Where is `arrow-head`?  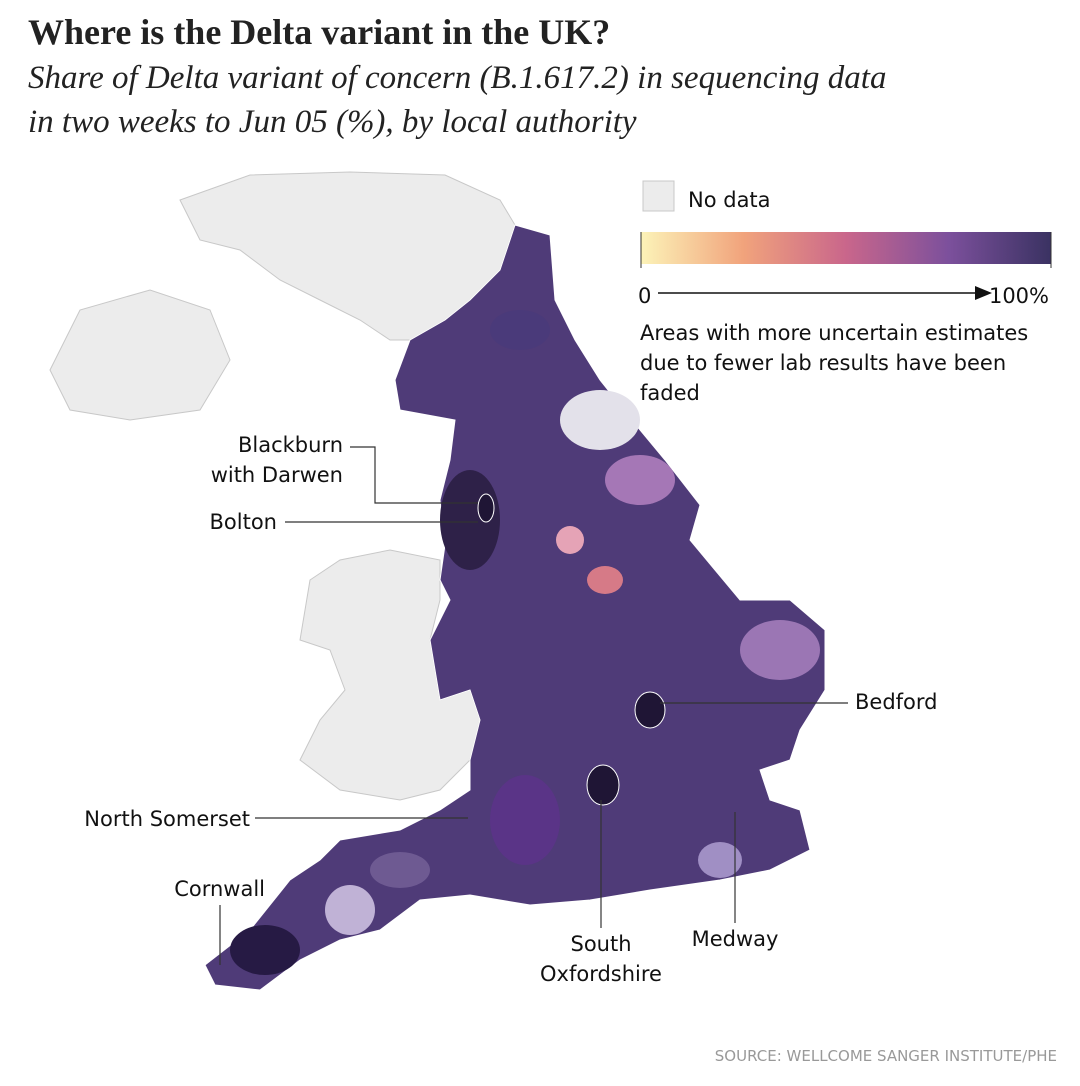 arrow-head is located at coordinates (983, 293).